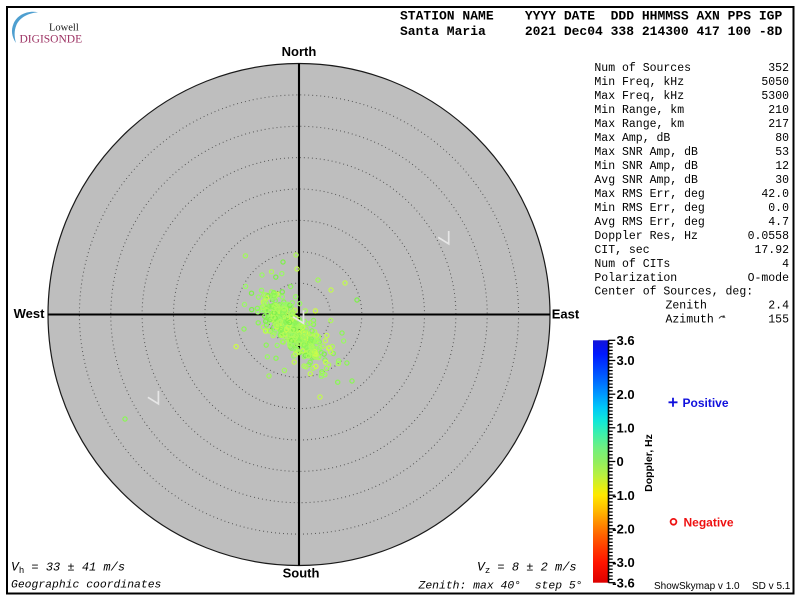 This screenshot has height=600, width=800. Describe the element at coordinates (778, 222) in the screenshot. I see `svg-text: 4.7` at that location.